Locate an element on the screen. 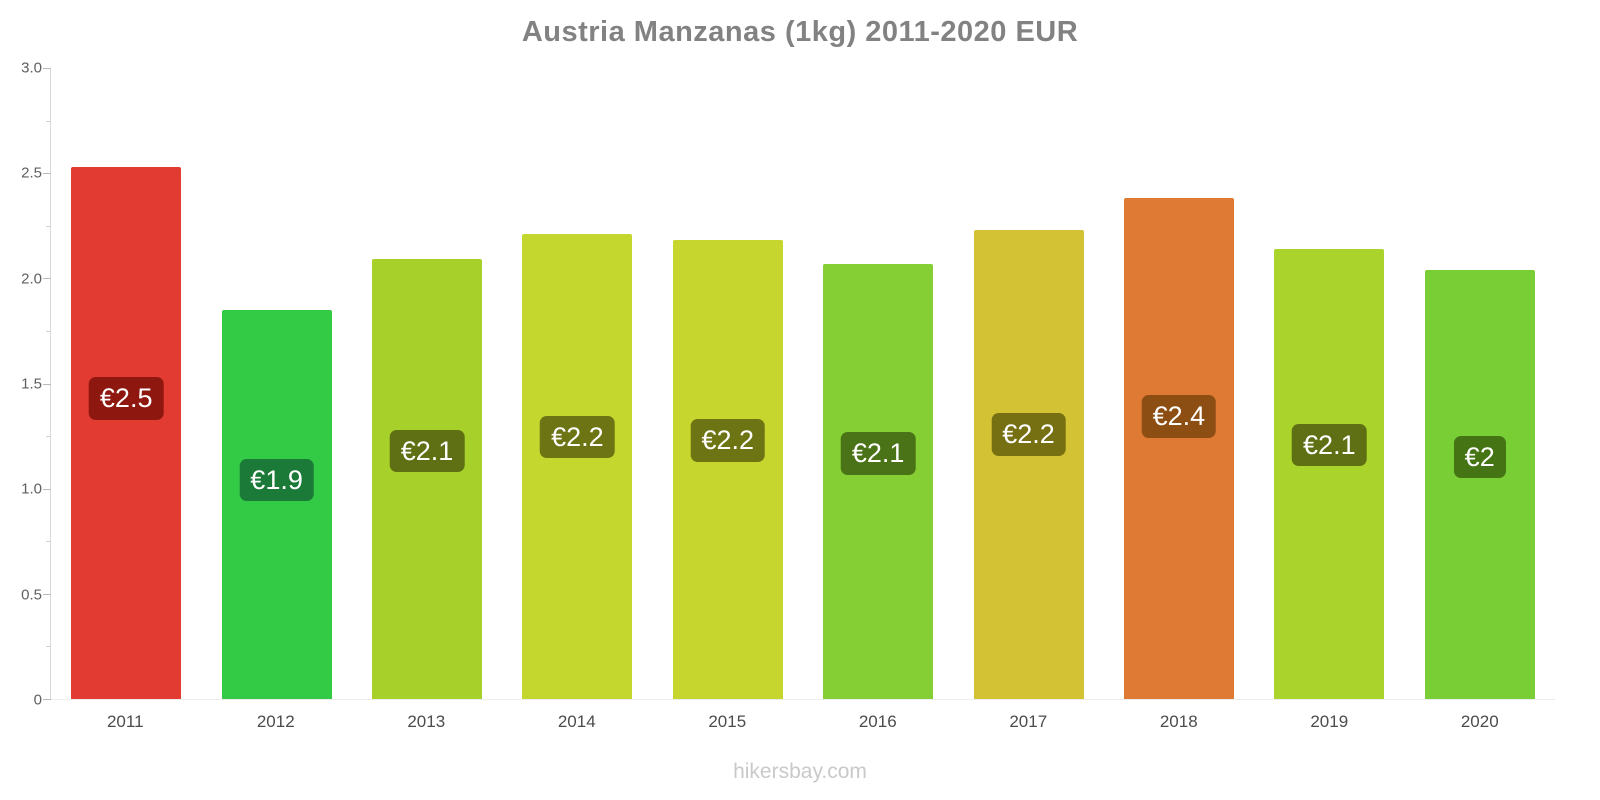 This screenshot has width=1600, height=800. bar-column: €2.5 is located at coordinates (126, 383).